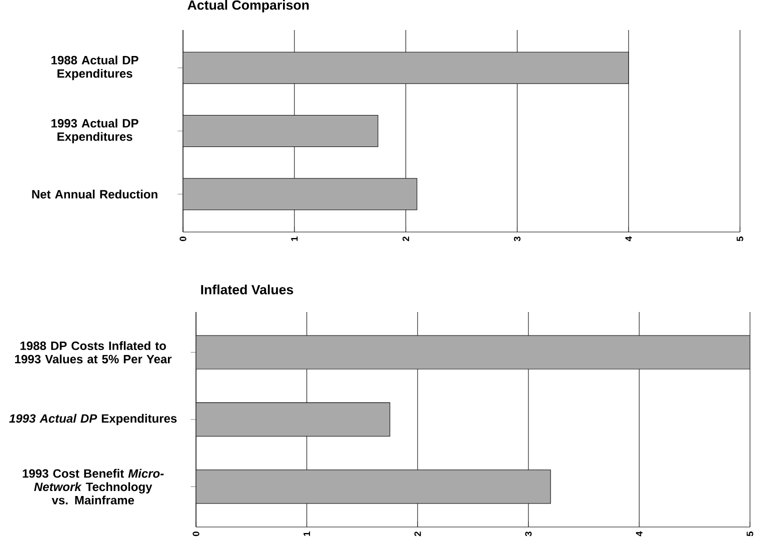  What do you see at coordinates (93, 486) in the screenshot?
I see `category-label: 1993 Cost Benefit Micro-Network Technology vs. Mainframe` at bounding box center [93, 486].